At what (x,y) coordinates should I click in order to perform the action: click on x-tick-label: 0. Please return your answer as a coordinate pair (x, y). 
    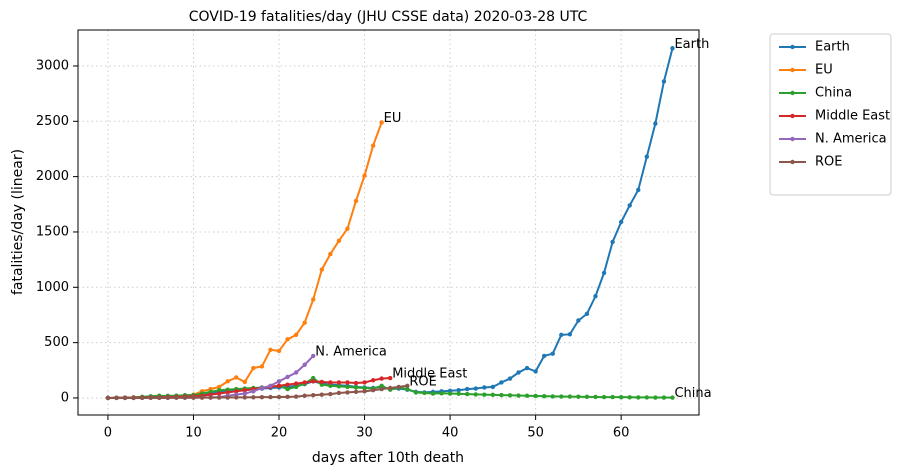
    Looking at the image, I should click on (108, 433).